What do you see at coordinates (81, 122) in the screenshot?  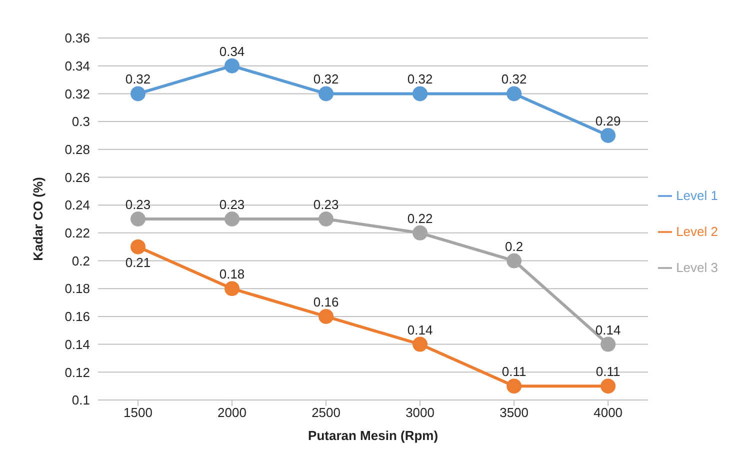 I see `y-tick-label: 0.3` at bounding box center [81, 122].